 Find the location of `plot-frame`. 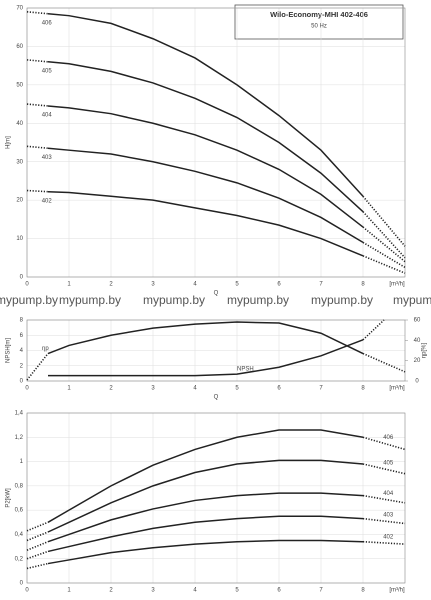

plot-frame is located at coordinates (216, 350).